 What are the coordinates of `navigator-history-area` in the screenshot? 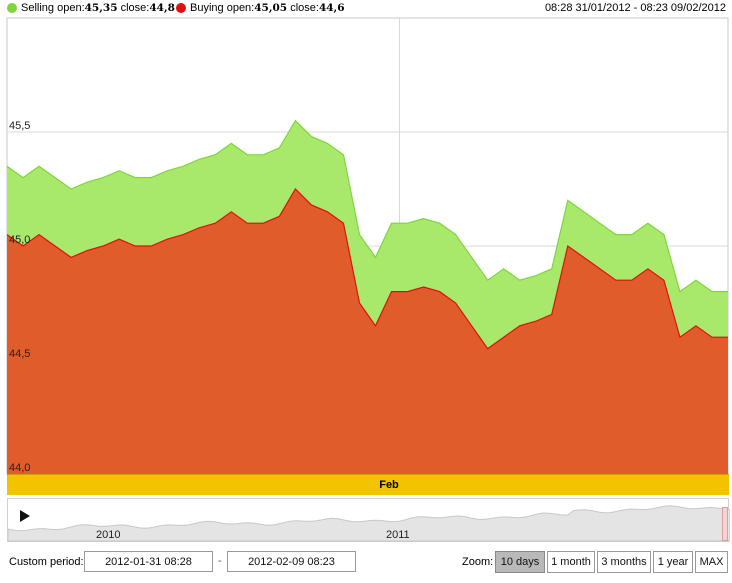 It's located at (369, 523).